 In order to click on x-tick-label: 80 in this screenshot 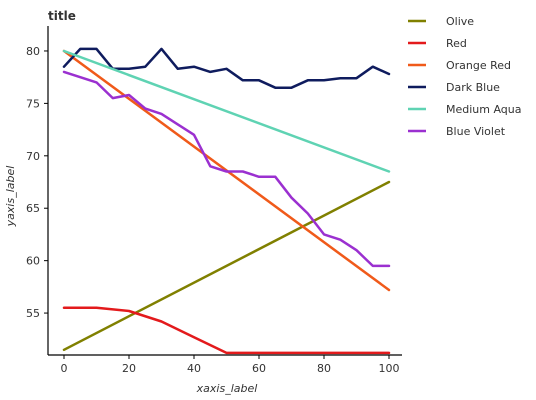, I will do `click(324, 368)`.